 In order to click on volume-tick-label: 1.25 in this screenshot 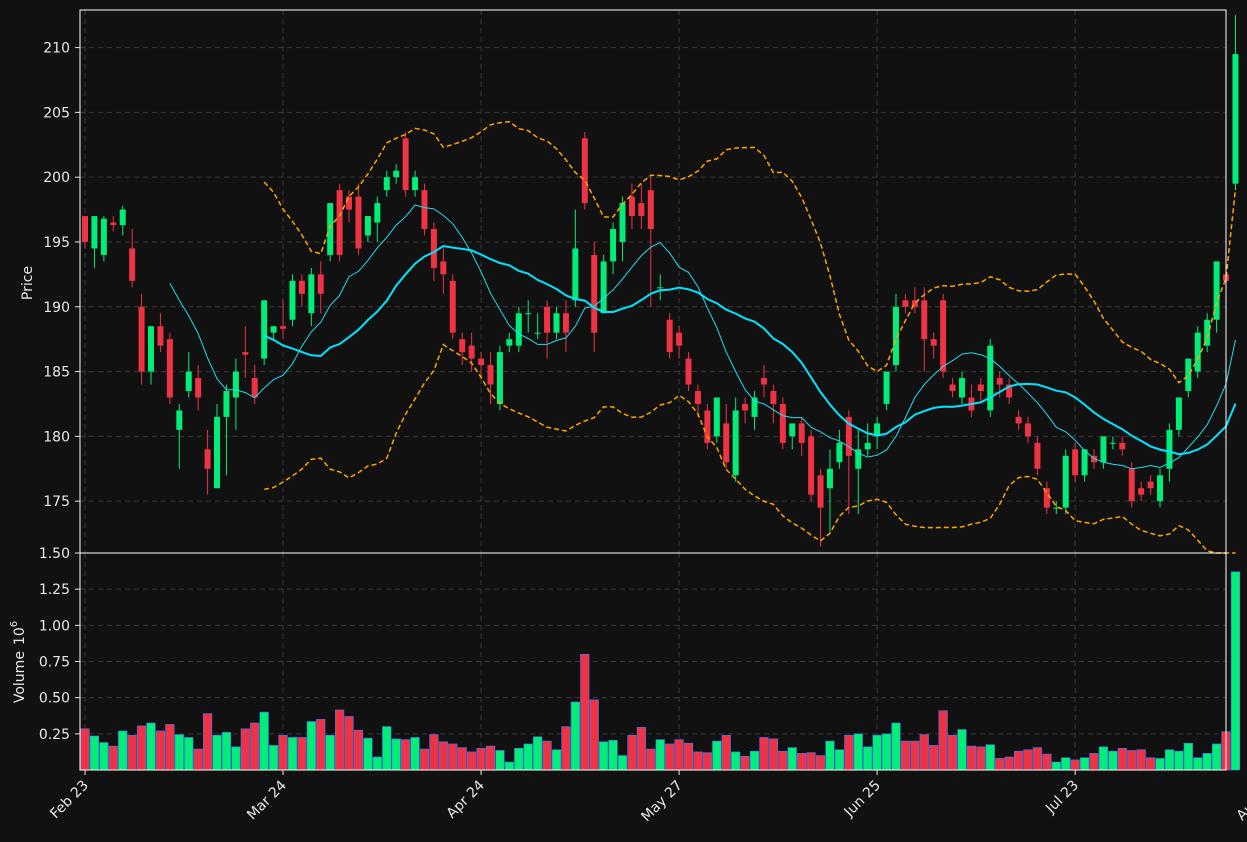, I will do `click(54, 590)`.